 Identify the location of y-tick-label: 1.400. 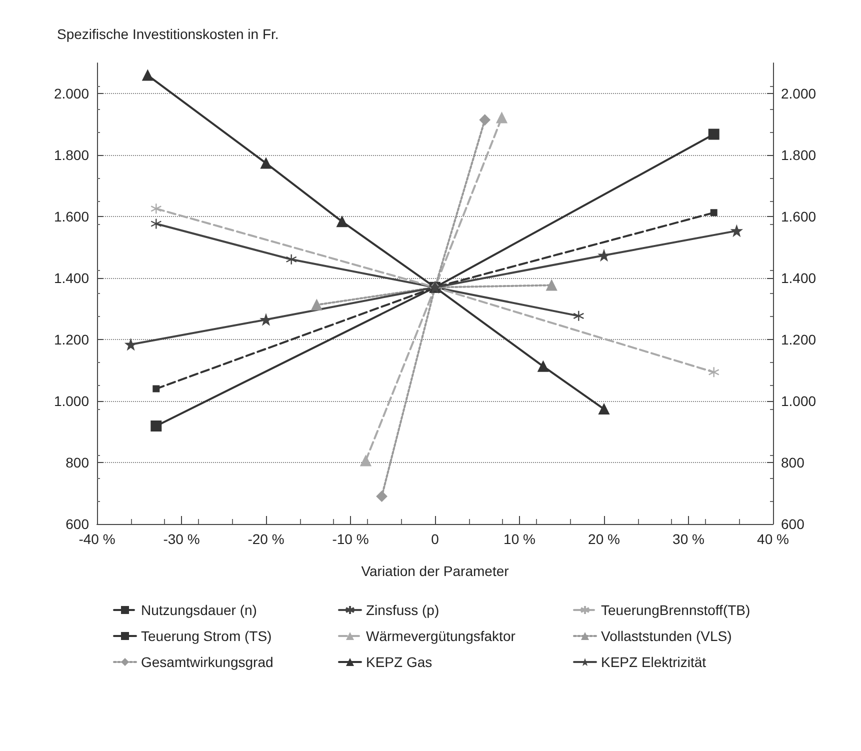
(72, 278).